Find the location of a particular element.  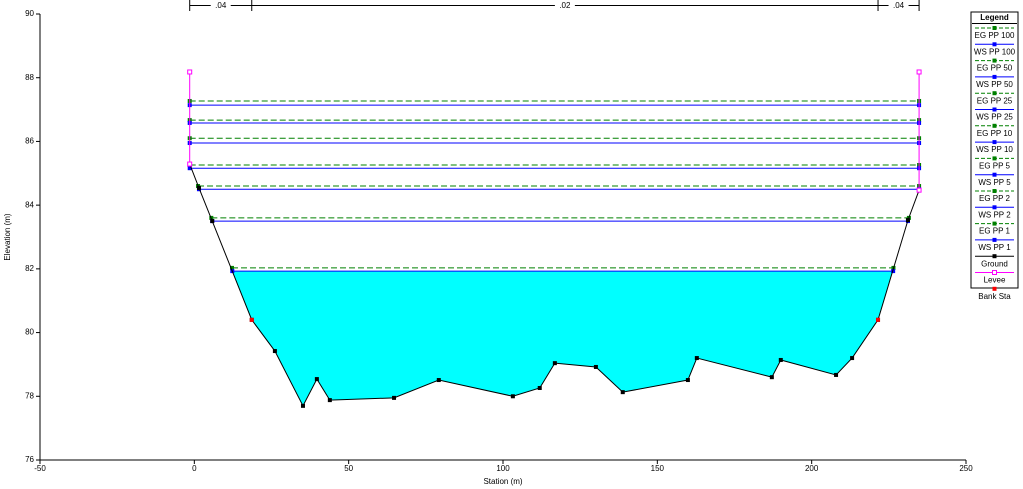

legend-title: Legend is located at coordinates (994, 17).